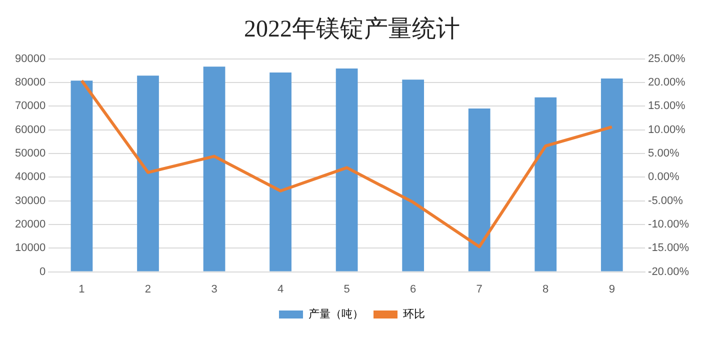 This screenshot has height=338, width=706. What do you see at coordinates (664, 154) in the screenshot?
I see `y2-tick-label: 5.00%` at bounding box center [664, 154].